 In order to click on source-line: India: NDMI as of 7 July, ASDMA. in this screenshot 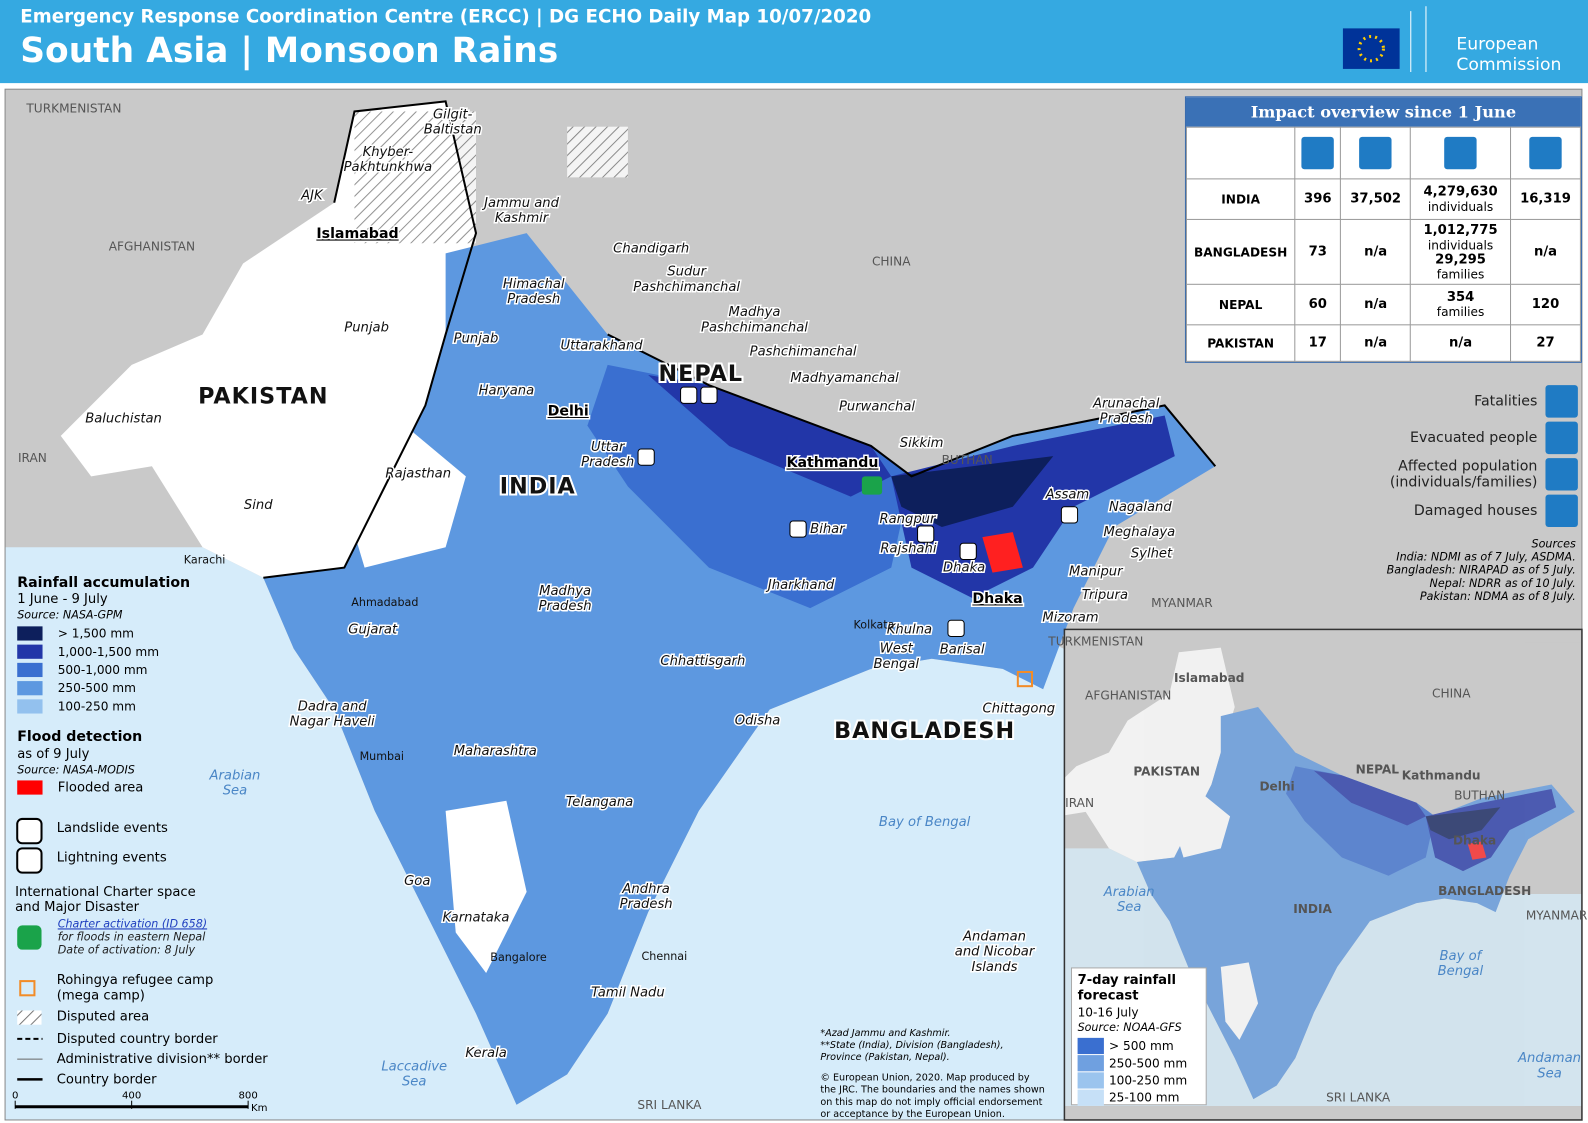, I will do `click(1486, 557)`.